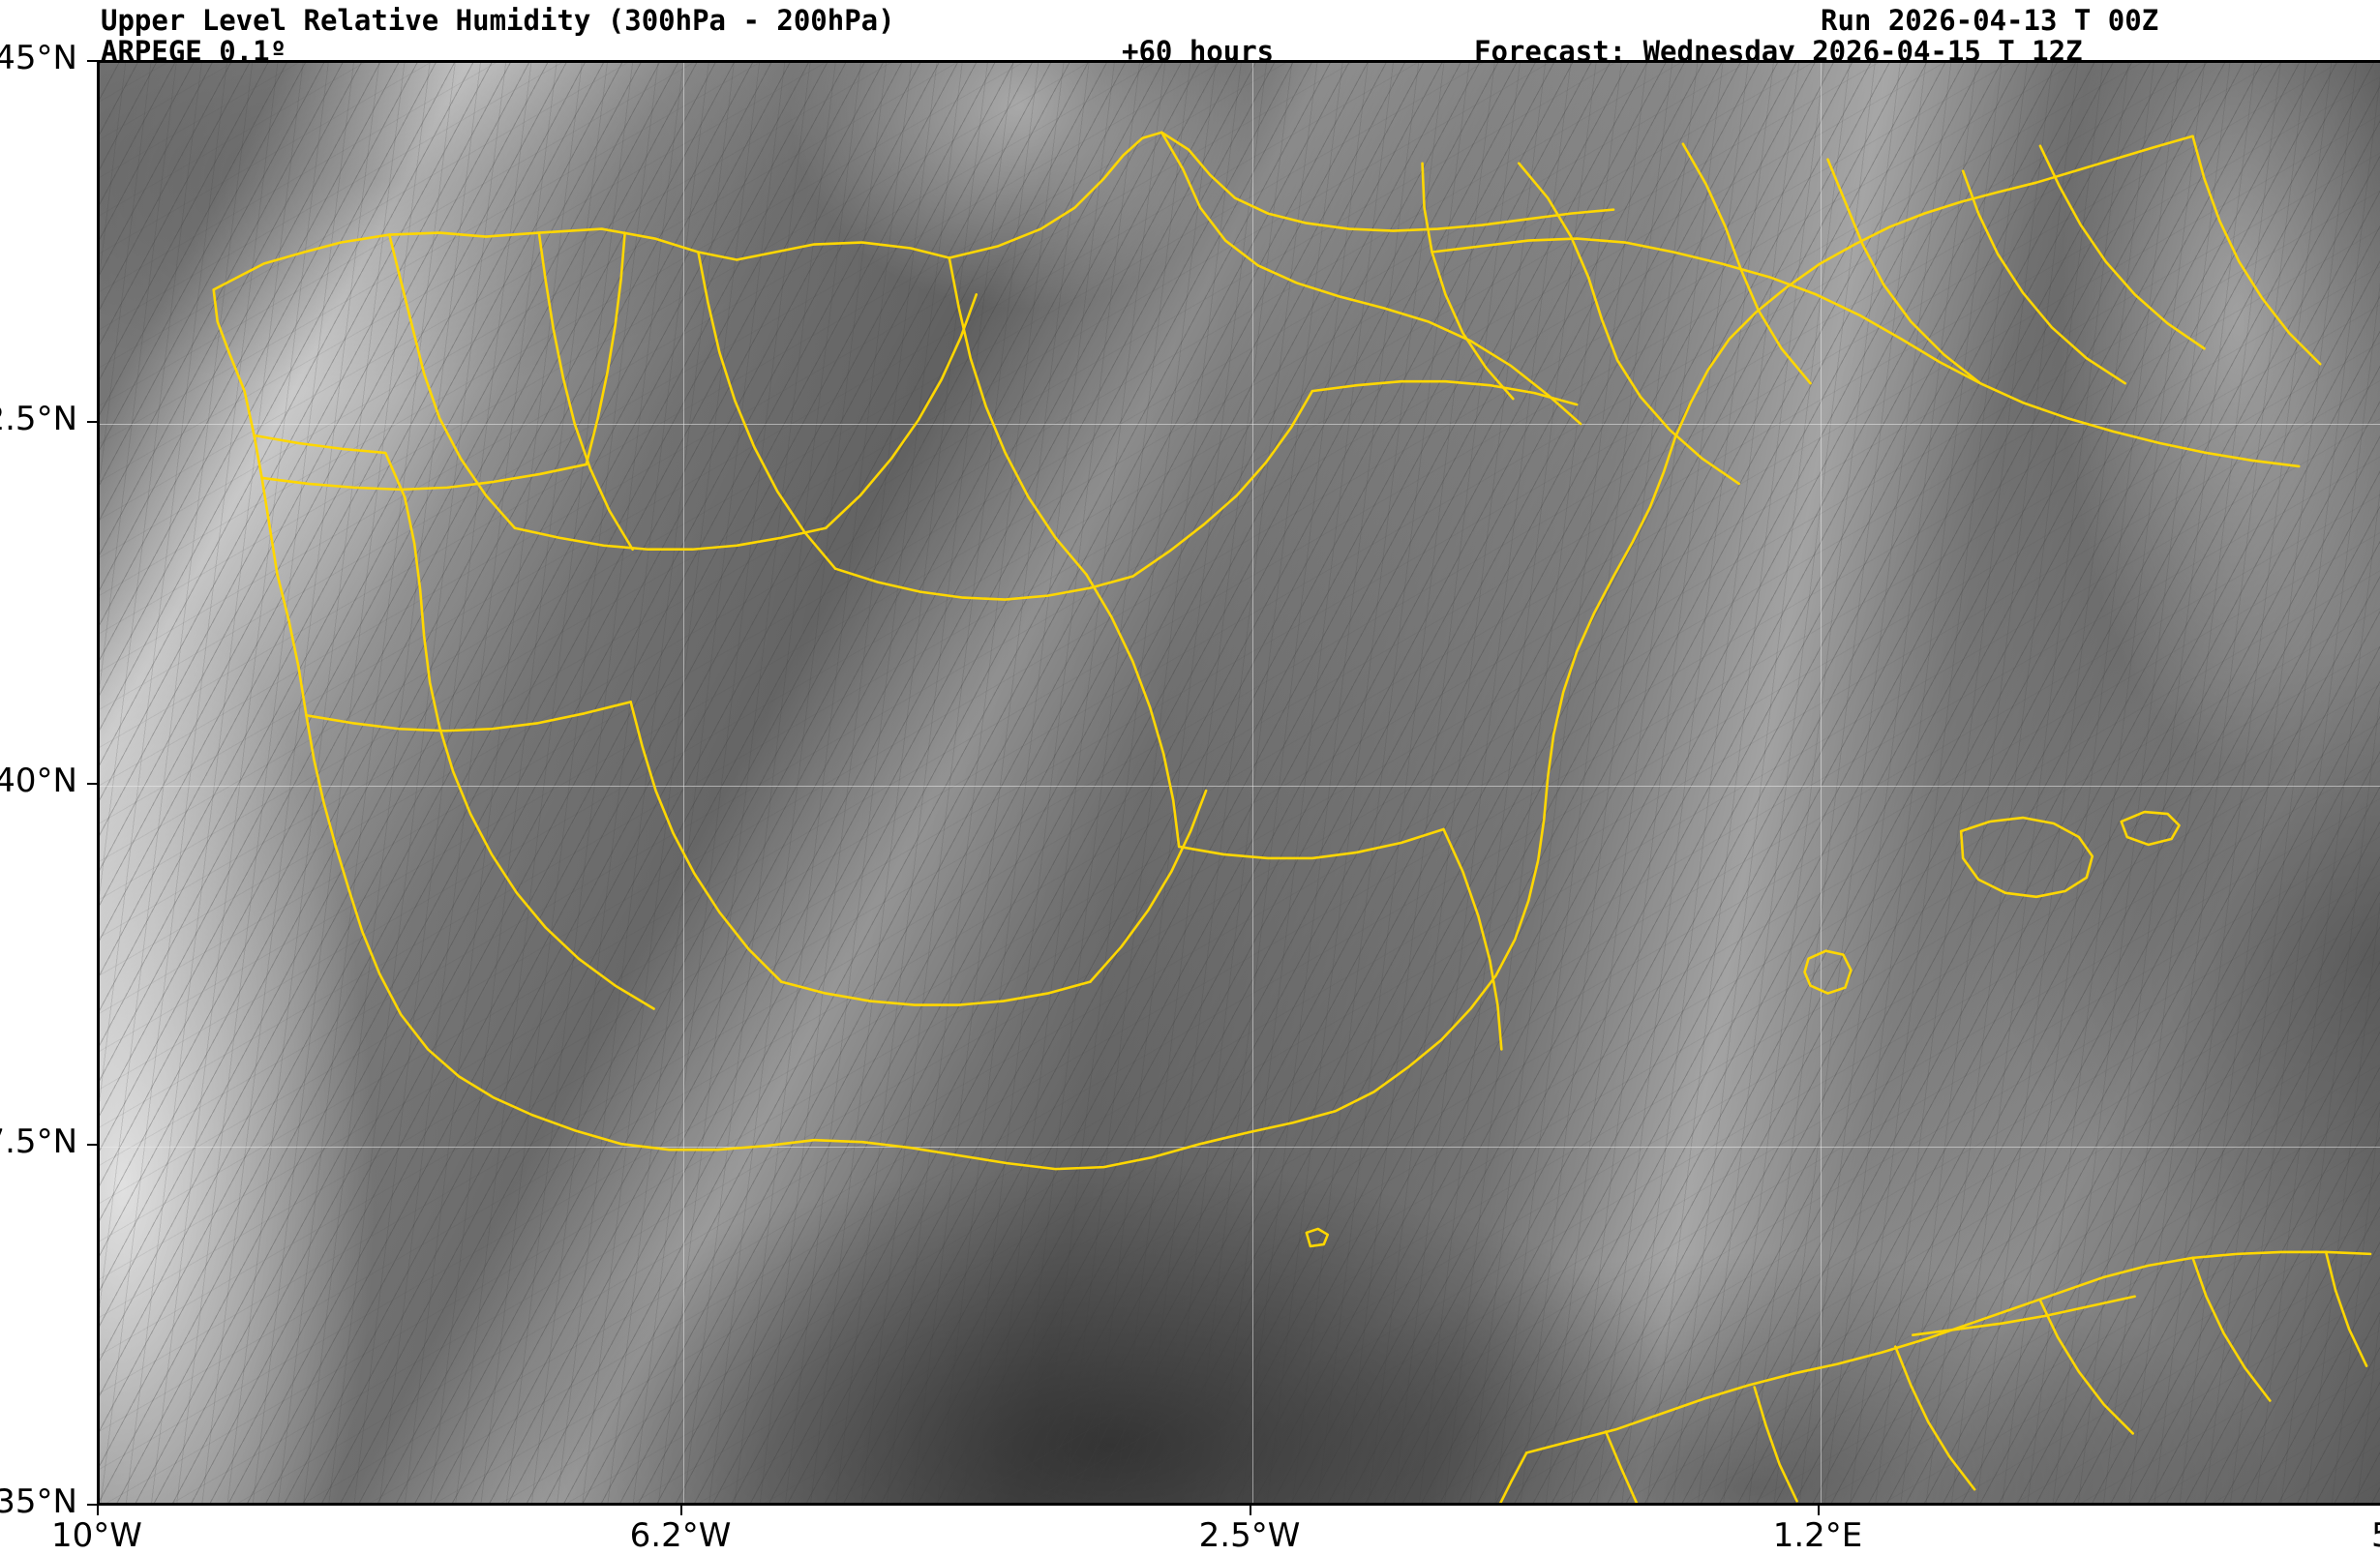 The height and width of the screenshot is (1555, 2380). Describe the element at coordinates (1371, 278) in the screenshot. I see `border-pyrenees` at that location.